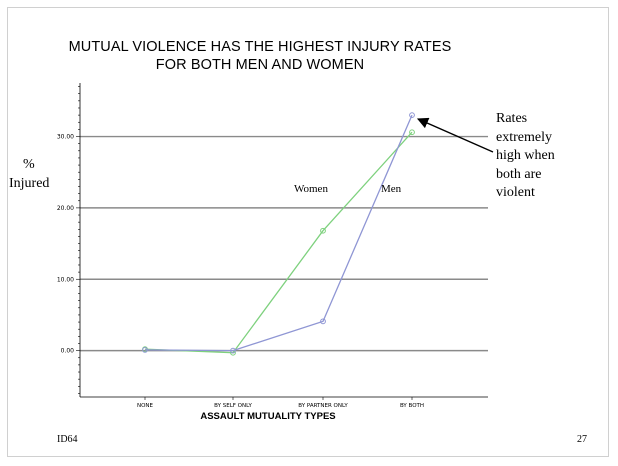 This screenshot has width=618, height=466. What do you see at coordinates (68, 351) in the screenshot?
I see `y-tick-label: 0.00` at bounding box center [68, 351].